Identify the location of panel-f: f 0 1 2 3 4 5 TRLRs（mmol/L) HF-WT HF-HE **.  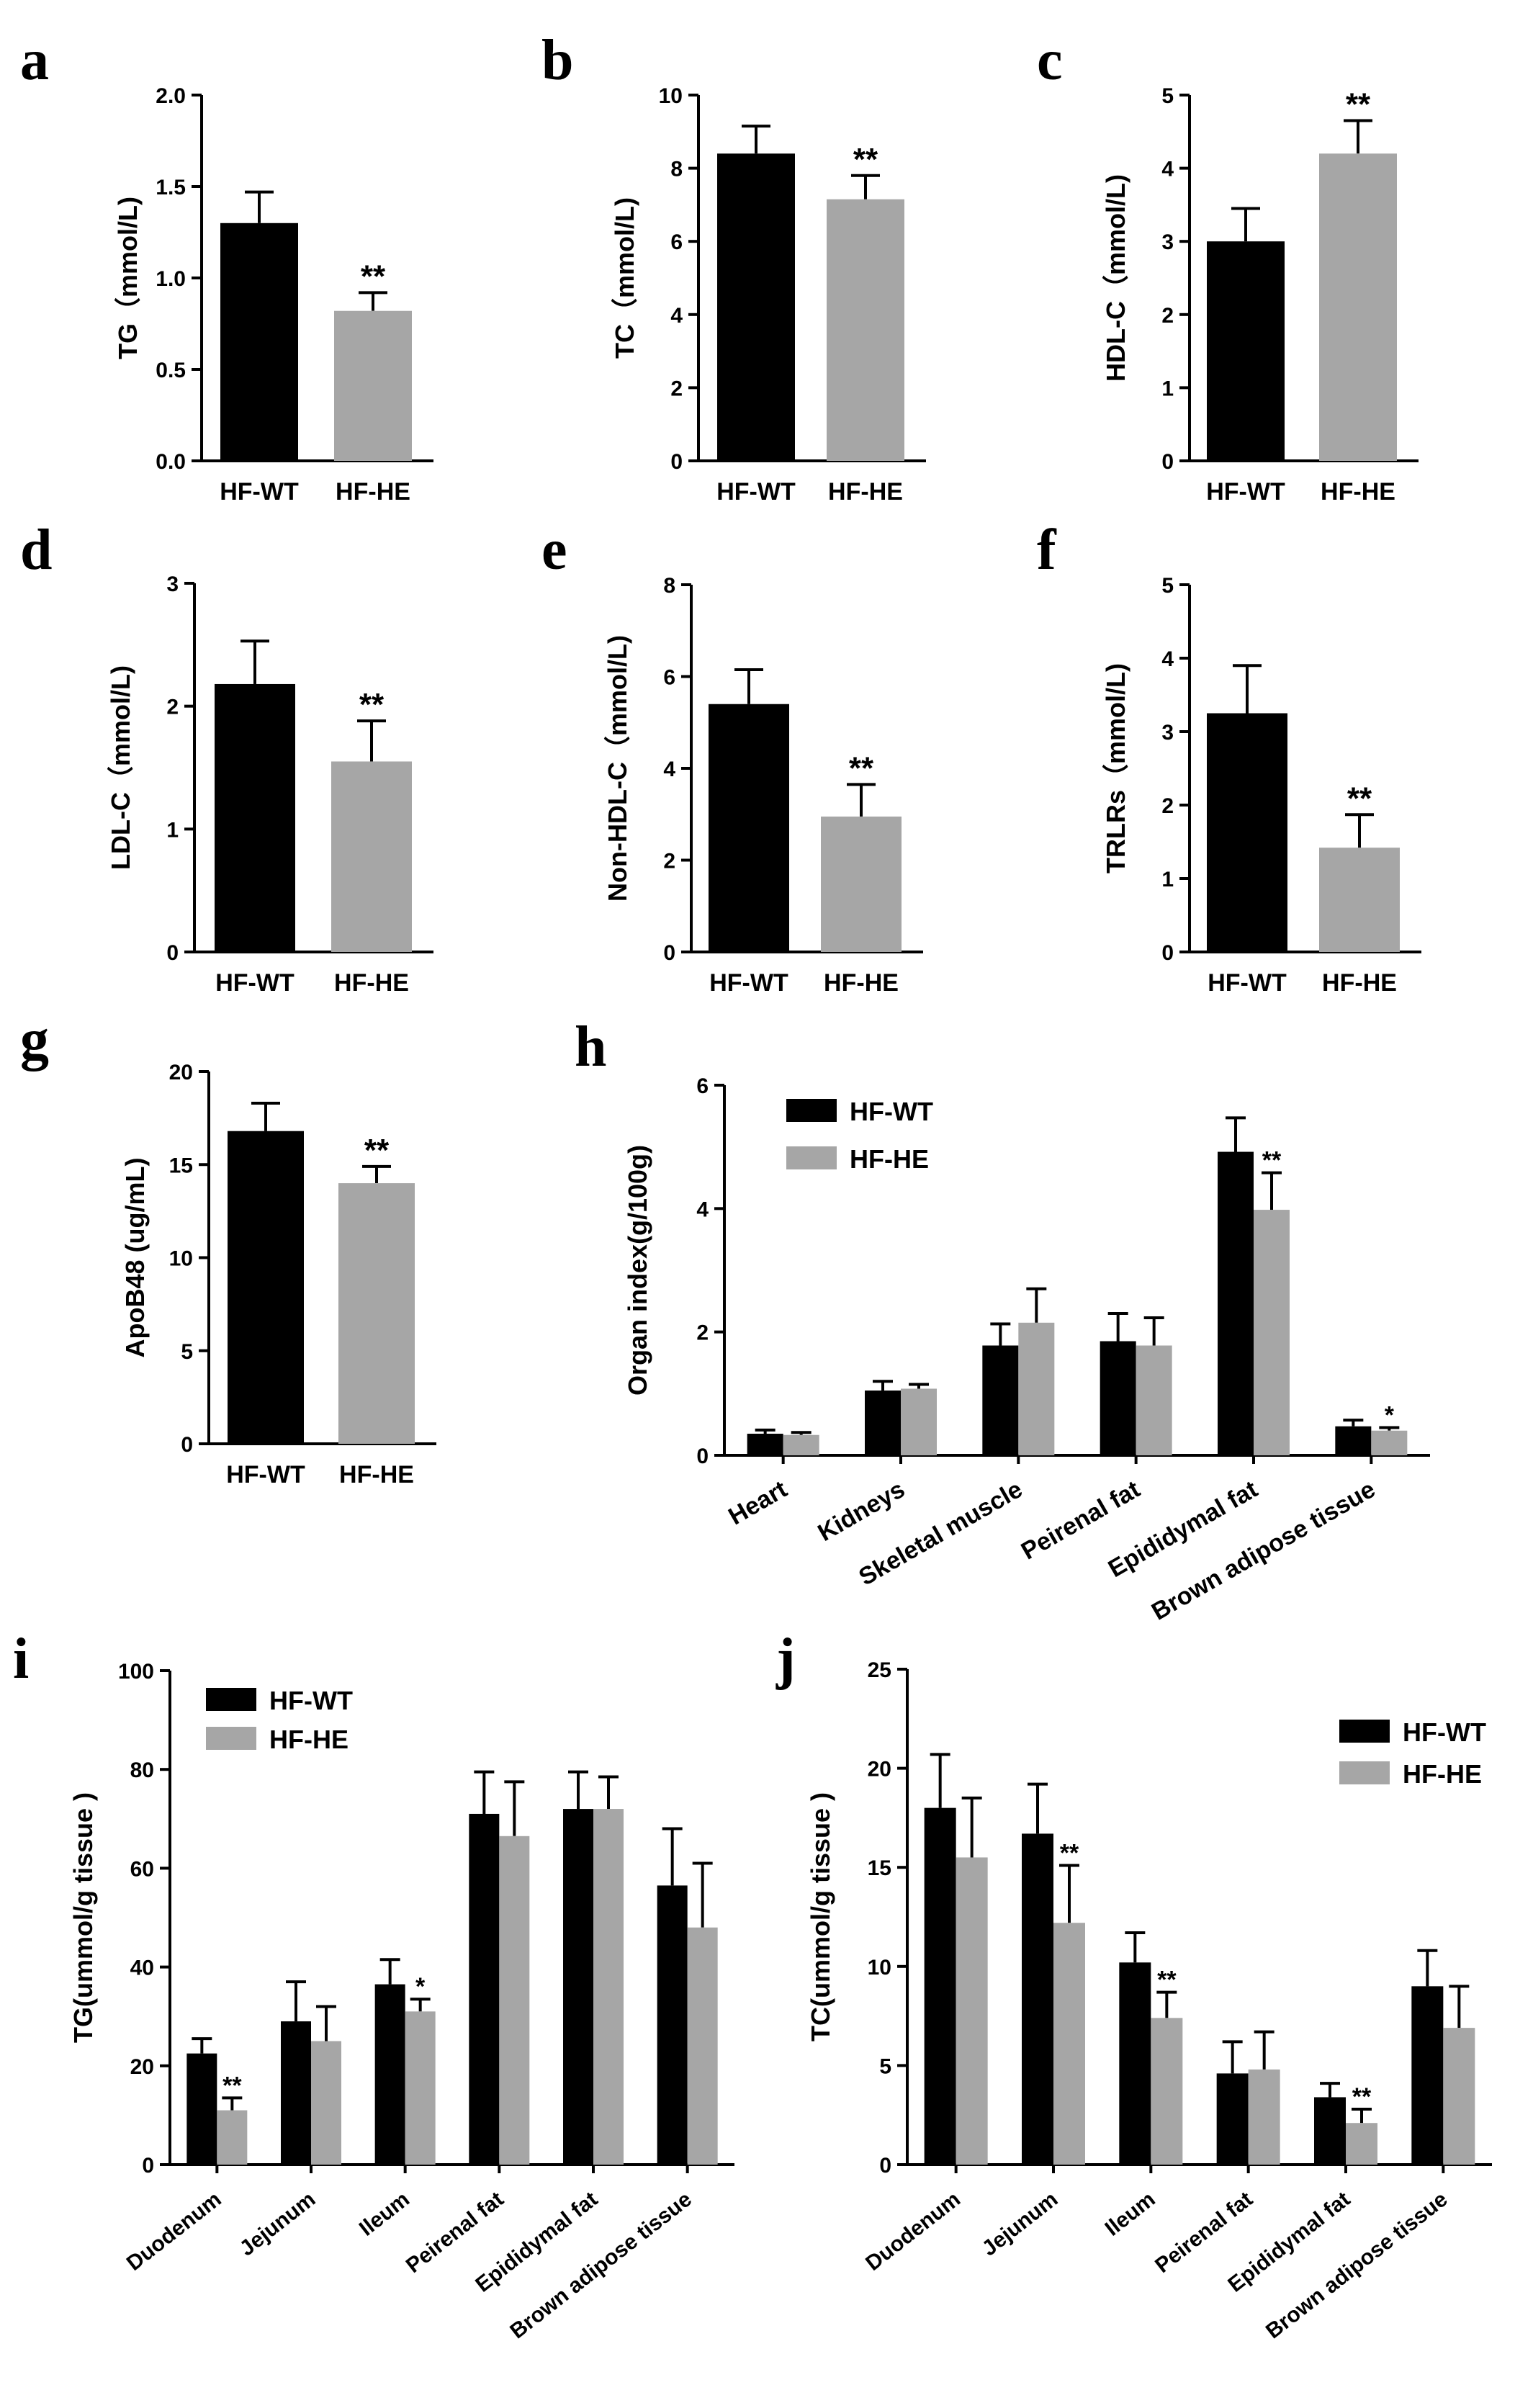
(1229, 757).